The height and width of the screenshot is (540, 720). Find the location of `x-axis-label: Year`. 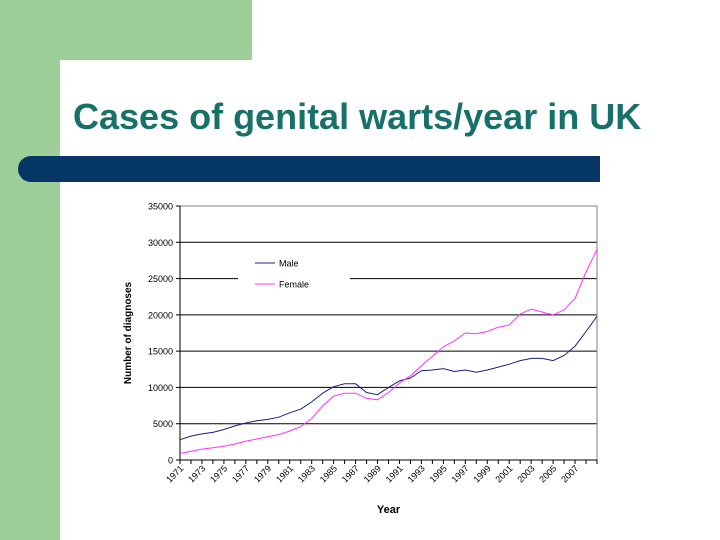

x-axis-label: Year is located at coordinates (389, 510).